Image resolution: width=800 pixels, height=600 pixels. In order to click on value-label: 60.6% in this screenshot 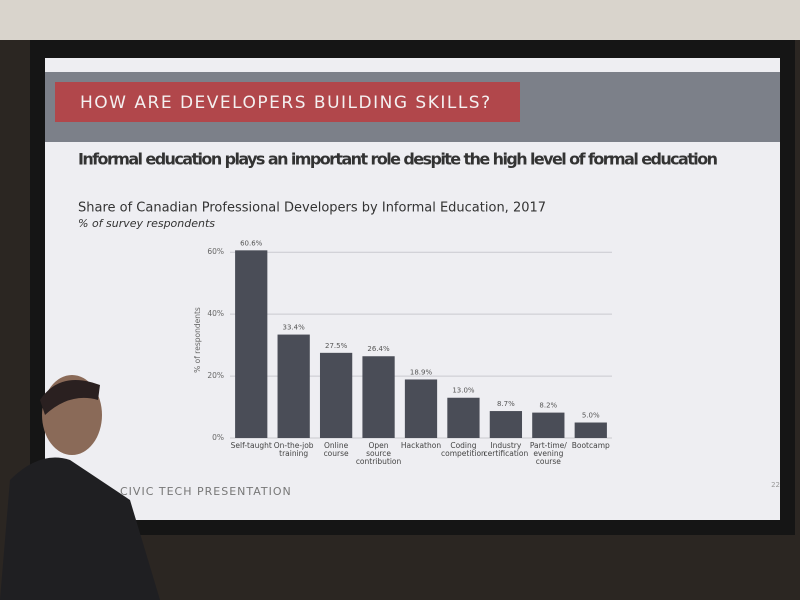, I will do `click(251, 243)`.